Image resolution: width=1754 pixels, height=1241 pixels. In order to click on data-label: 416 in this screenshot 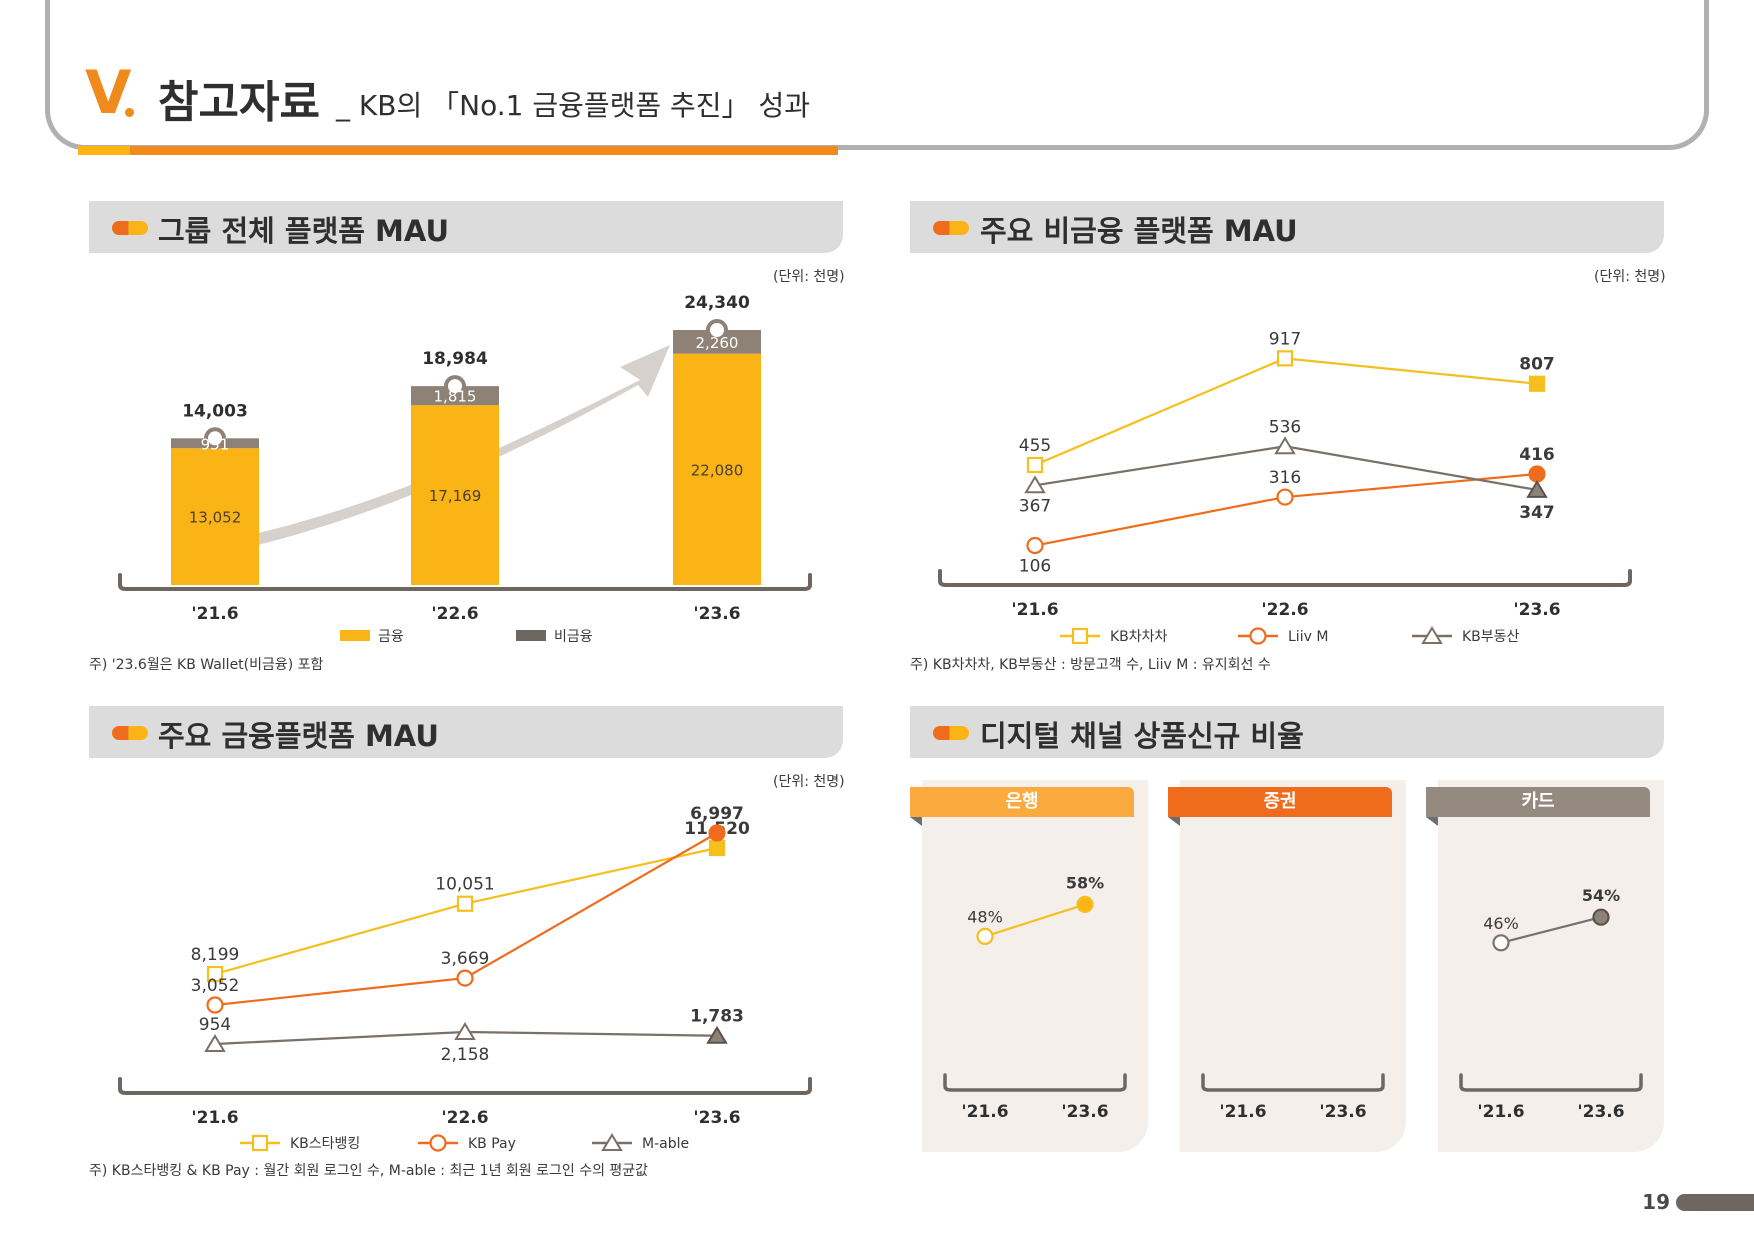, I will do `click(1537, 455)`.